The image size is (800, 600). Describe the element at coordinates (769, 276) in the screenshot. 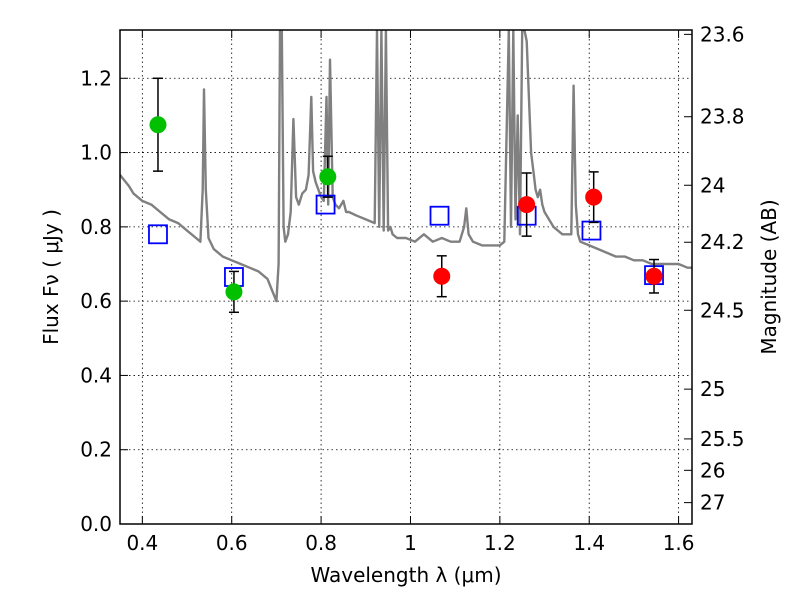

I see `y2-axis-label: Magnitude (AB)` at that location.